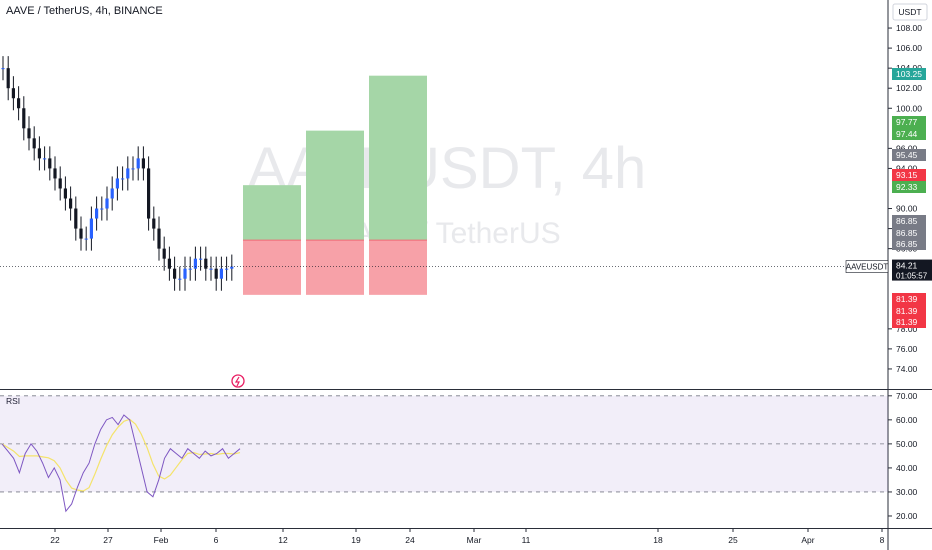  What do you see at coordinates (658, 540) in the screenshot?
I see `time-tick-label: 18` at bounding box center [658, 540].